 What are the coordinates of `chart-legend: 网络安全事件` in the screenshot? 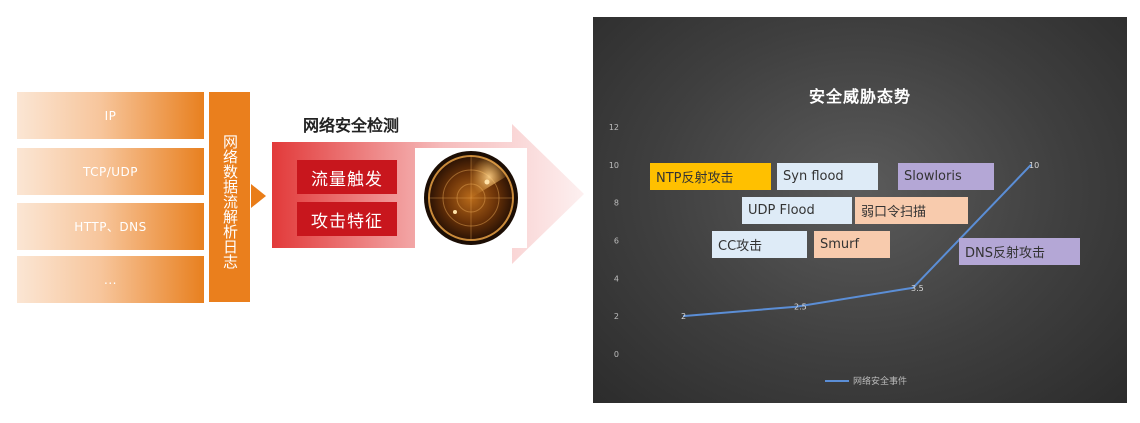 It's located at (866, 380).